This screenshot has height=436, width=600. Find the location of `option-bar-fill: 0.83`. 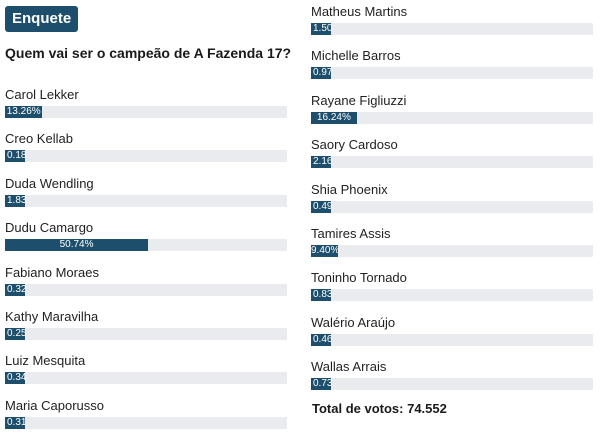

option-bar-fill: 0.83 is located at coordinates (322, 295).